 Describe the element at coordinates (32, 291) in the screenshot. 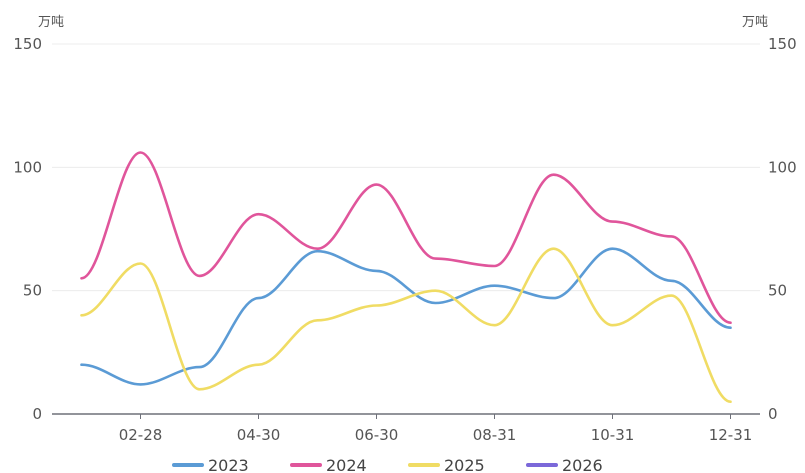

I see `y-tick-label-left: 50` at that location.